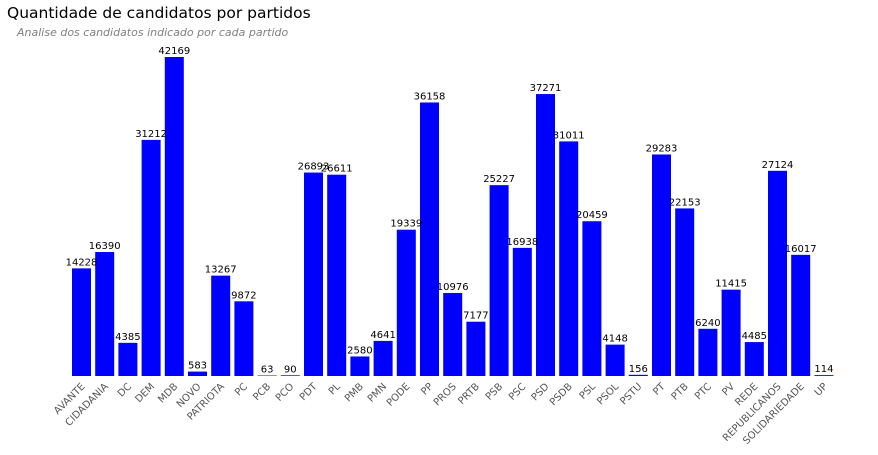 Image resolution: width=878 pixels, height=455 pixels. What do you see at coordinates (285, 392) in the screenshot?
I see `x-tick-label-pco: PCO` at bounding box center [285, 392].